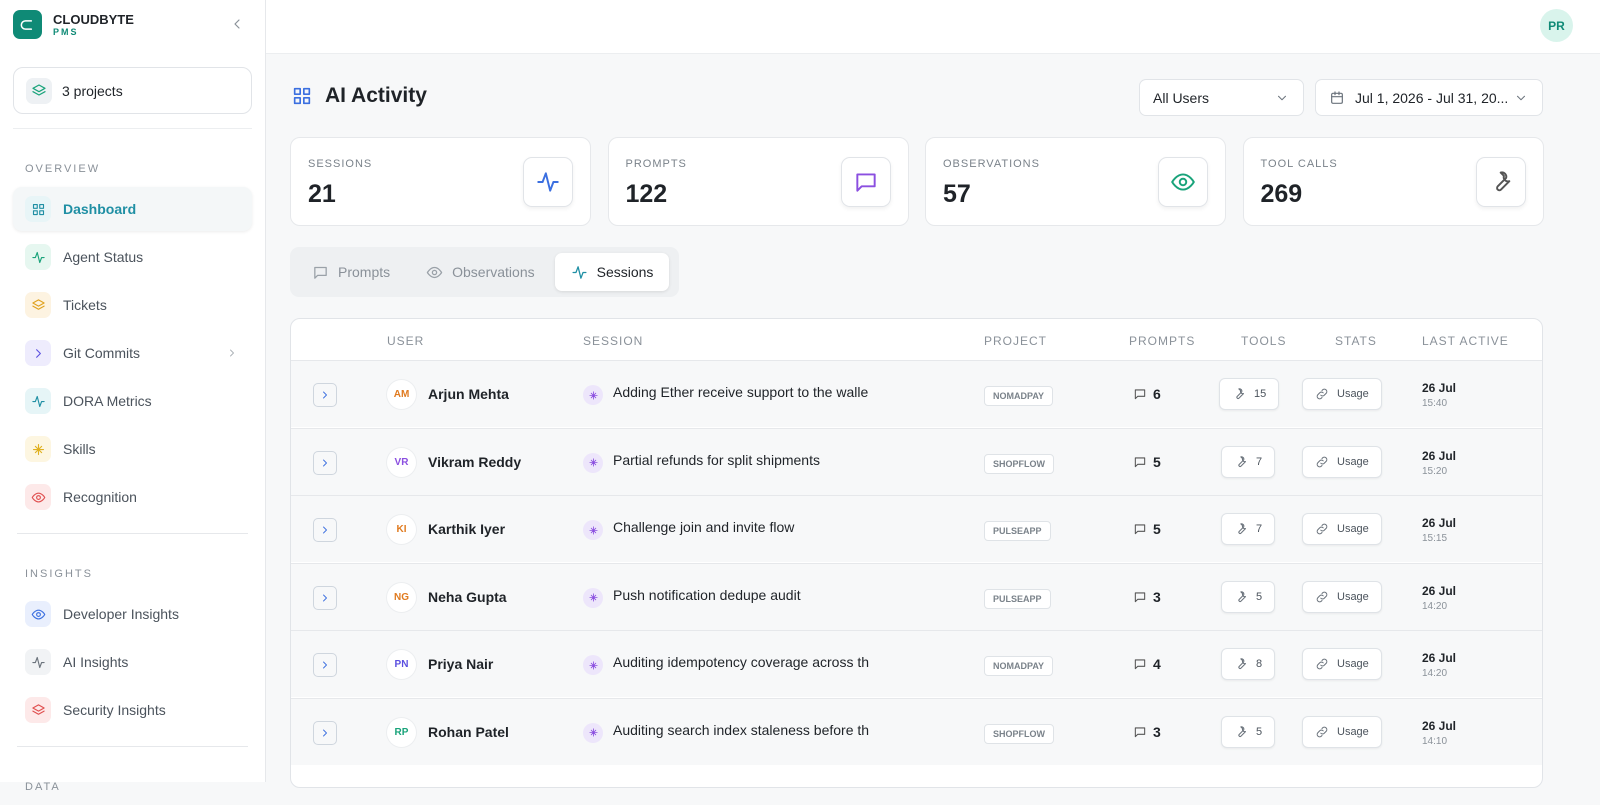  Describe the element at coordinates (1556, 25) in the screenshot. I see `user-avatar: PR` at that location.